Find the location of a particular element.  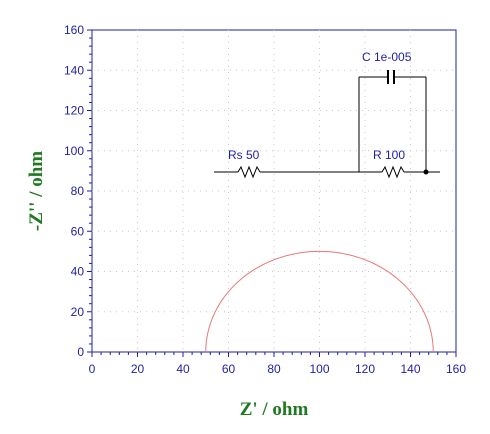

circuit-node-dot is located at coordinates (426, 172).